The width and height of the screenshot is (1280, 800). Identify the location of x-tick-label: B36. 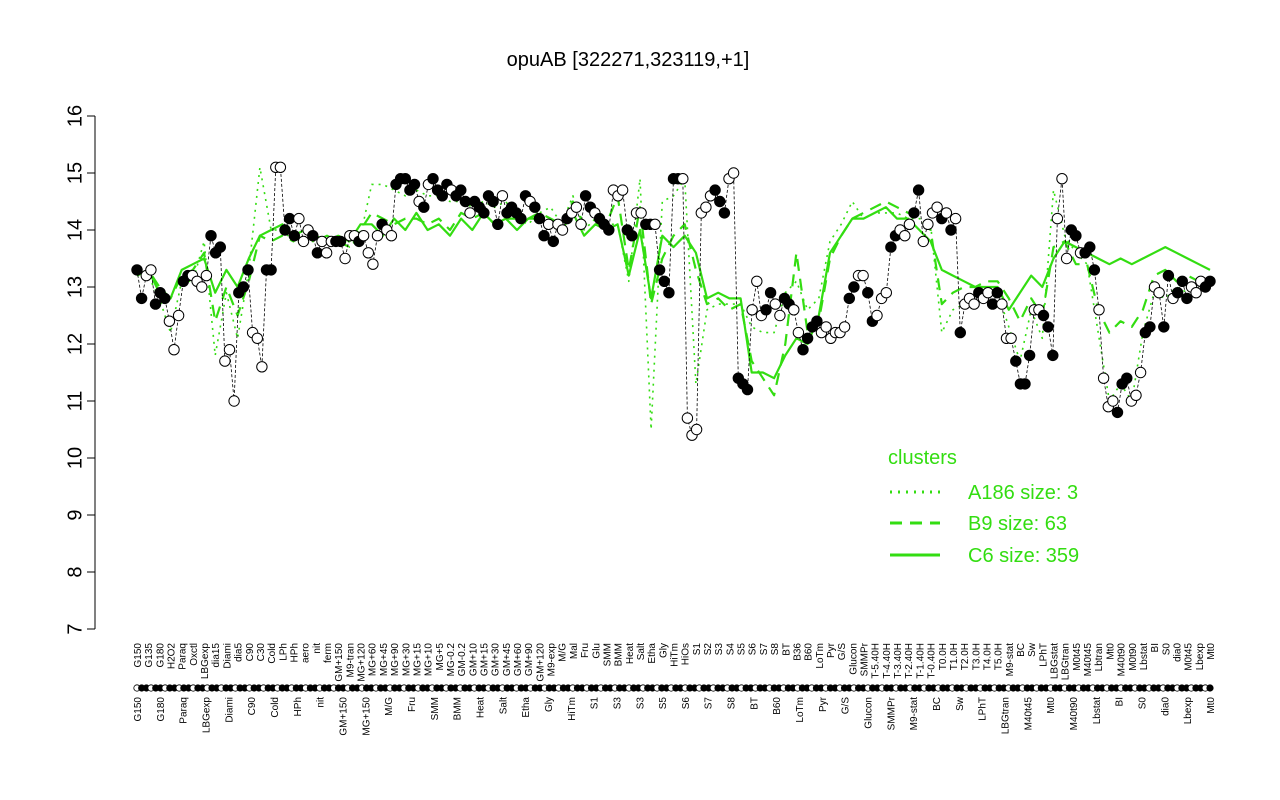
(797, 652).